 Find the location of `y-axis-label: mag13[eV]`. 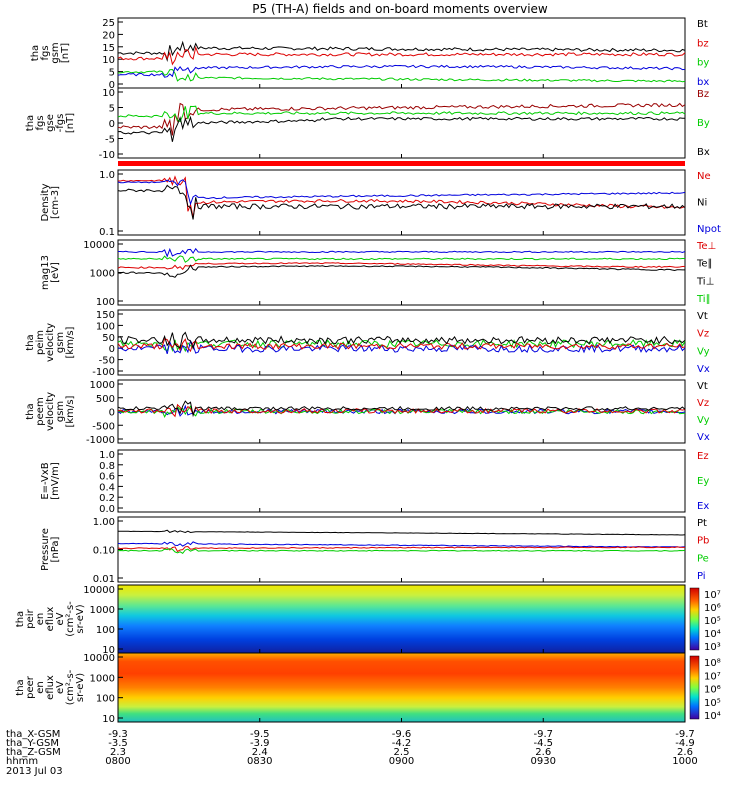

y-axis-label: mag13[eV] is located at coordinates (50, 272).